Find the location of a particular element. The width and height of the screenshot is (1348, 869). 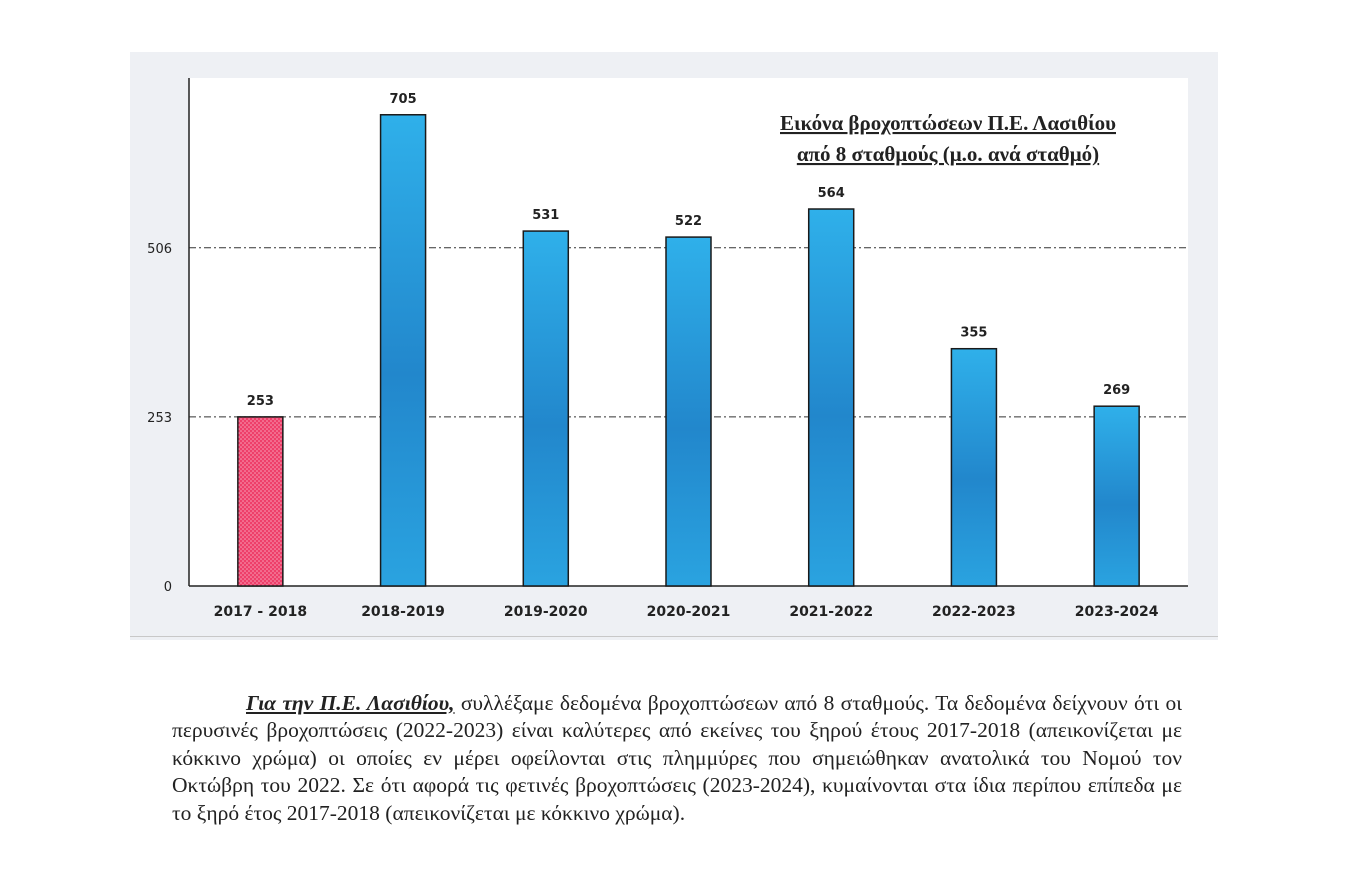

y-tick-label: 506 is located at coordinates (159, 249).